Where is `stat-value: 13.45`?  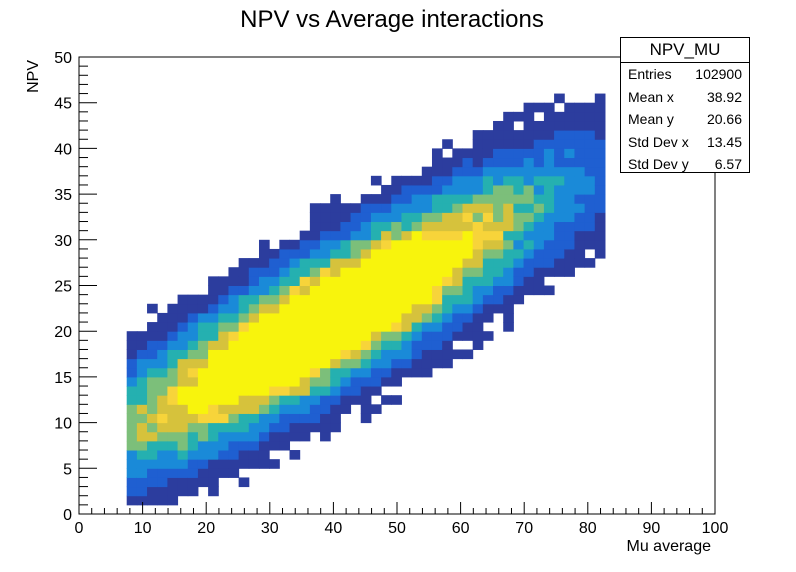 stat-value: 13.45 is located at coordinates (724, 141).